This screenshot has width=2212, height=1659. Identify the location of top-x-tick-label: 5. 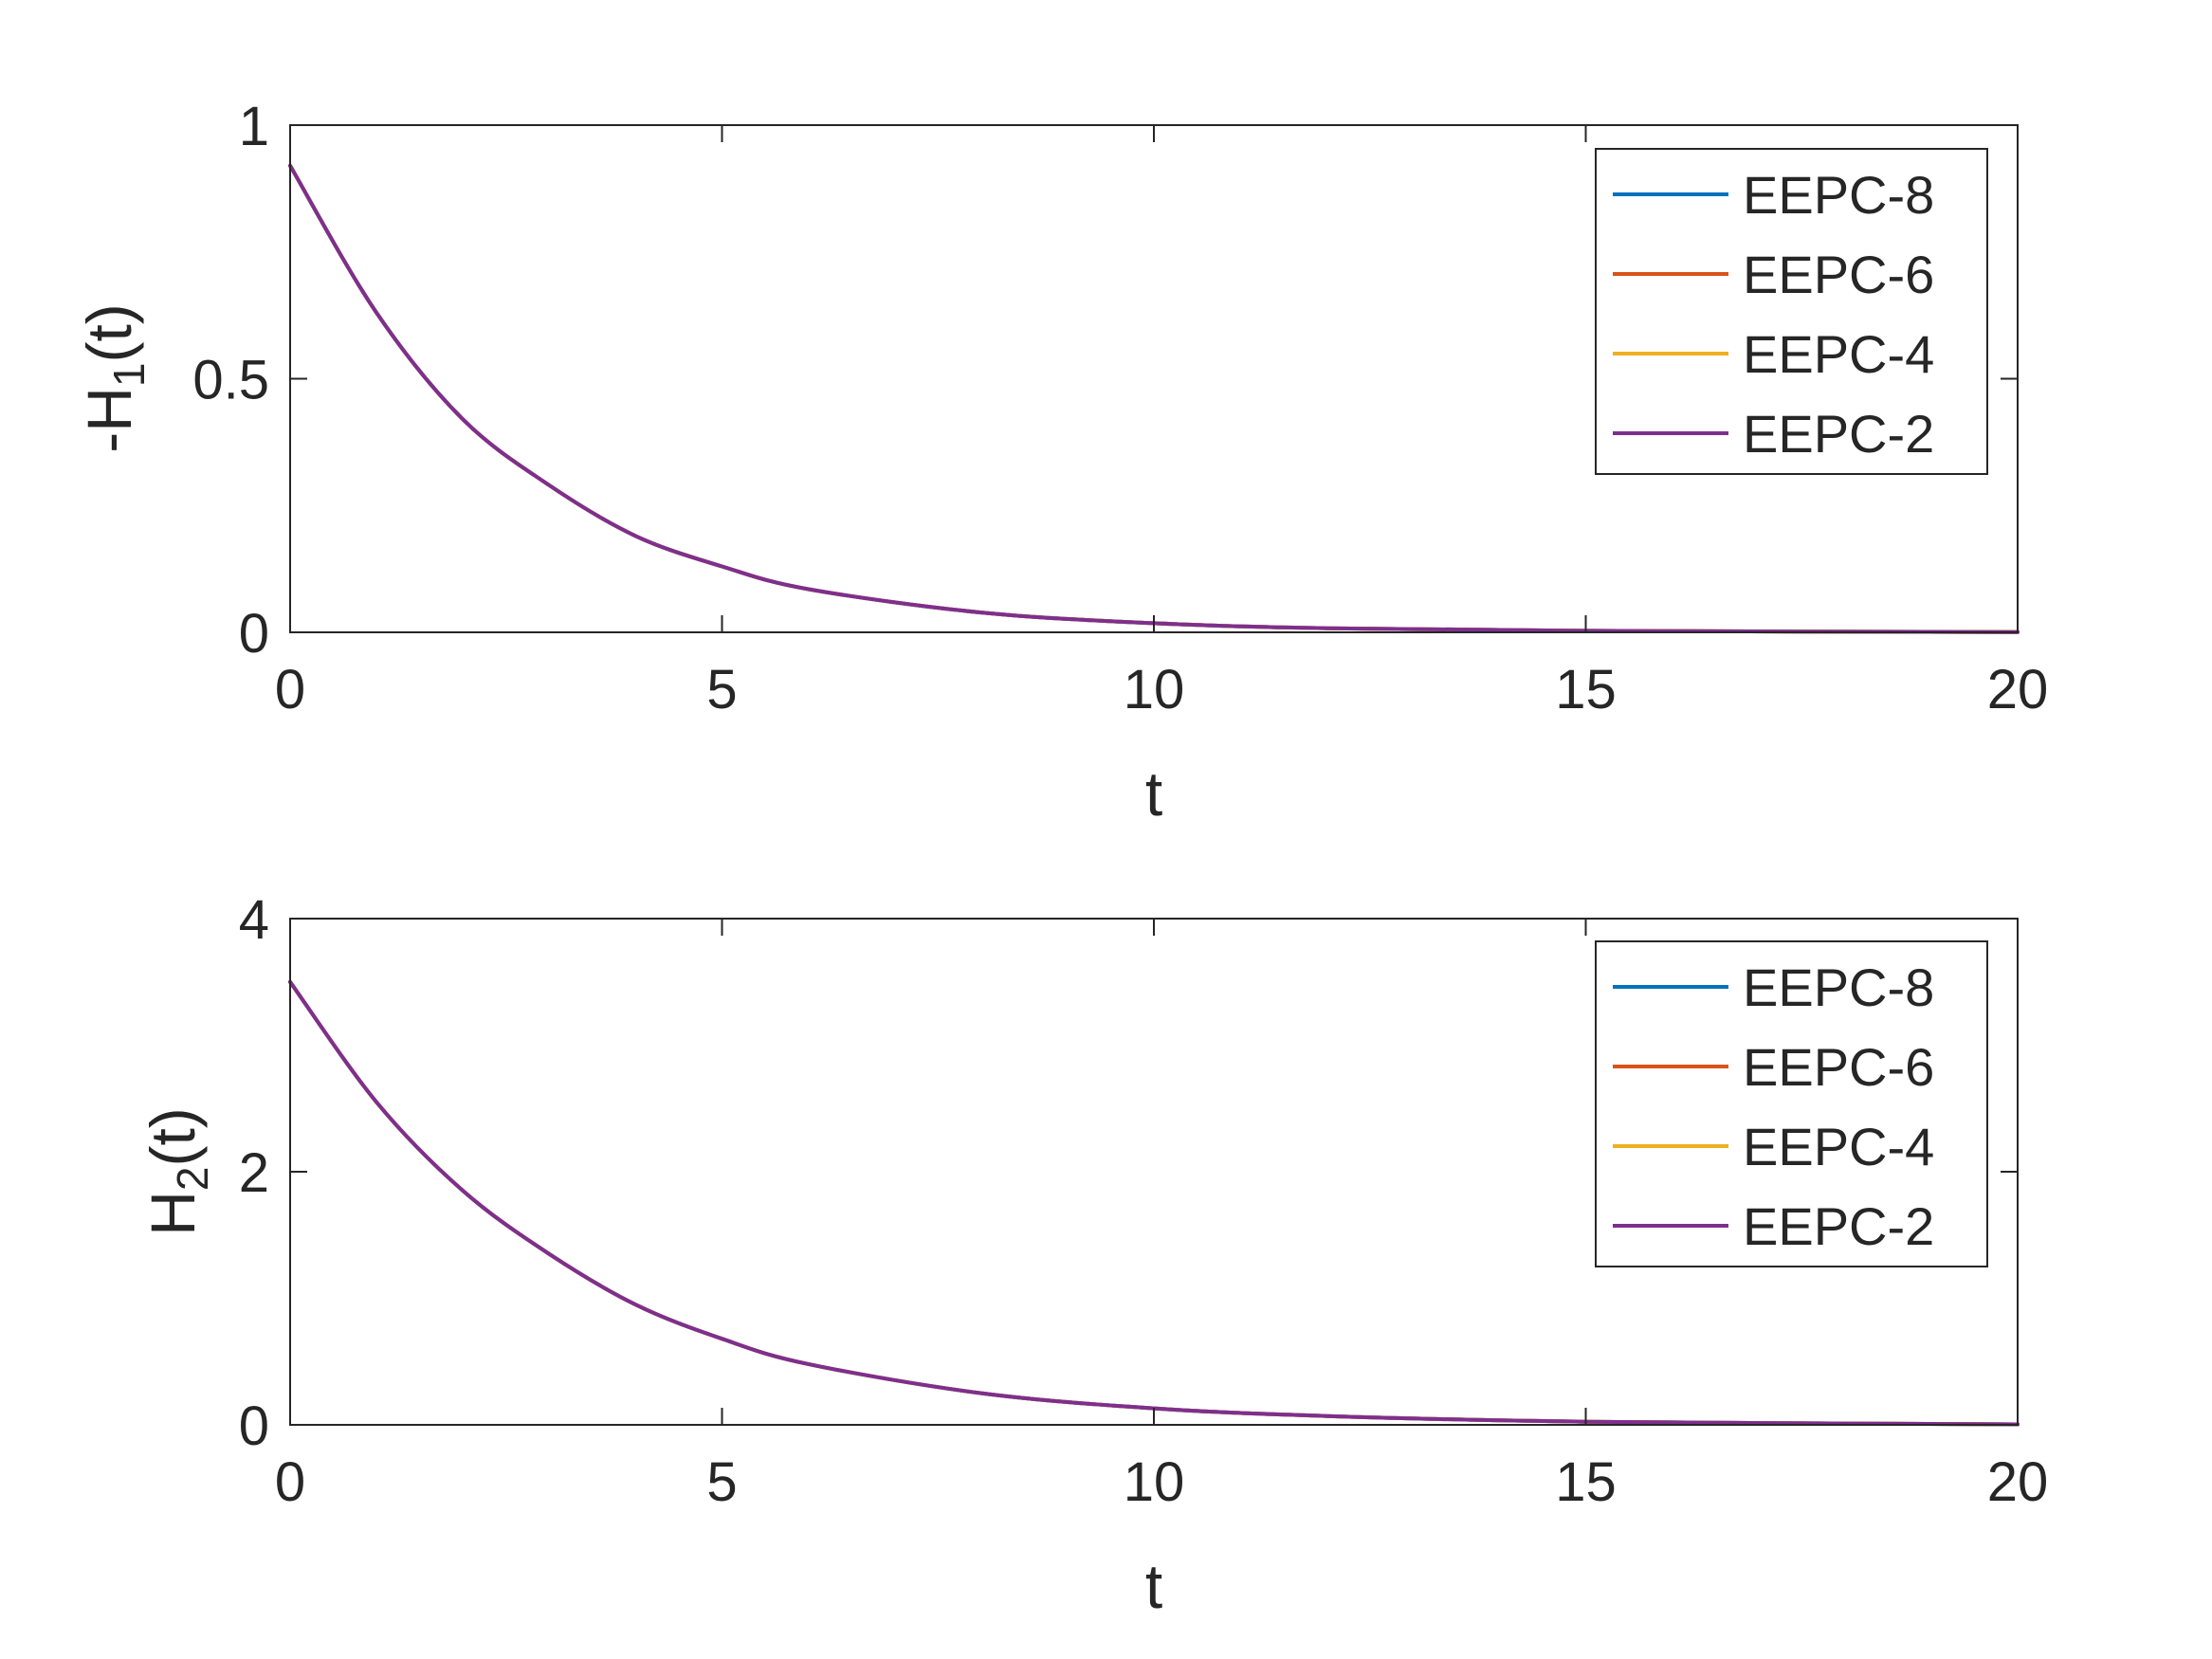
(721, 689).